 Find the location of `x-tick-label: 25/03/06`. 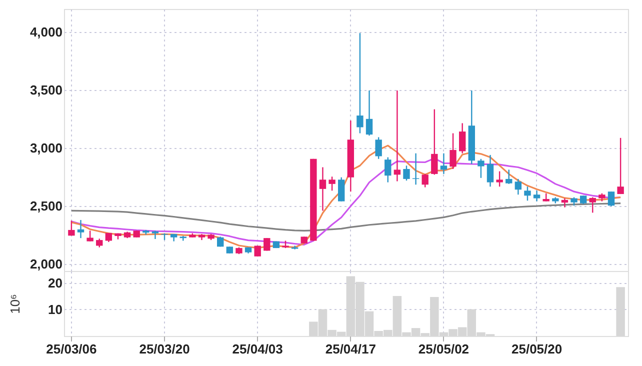

x-tick-label: 25/03/06 is located at coordinates (71, 349).